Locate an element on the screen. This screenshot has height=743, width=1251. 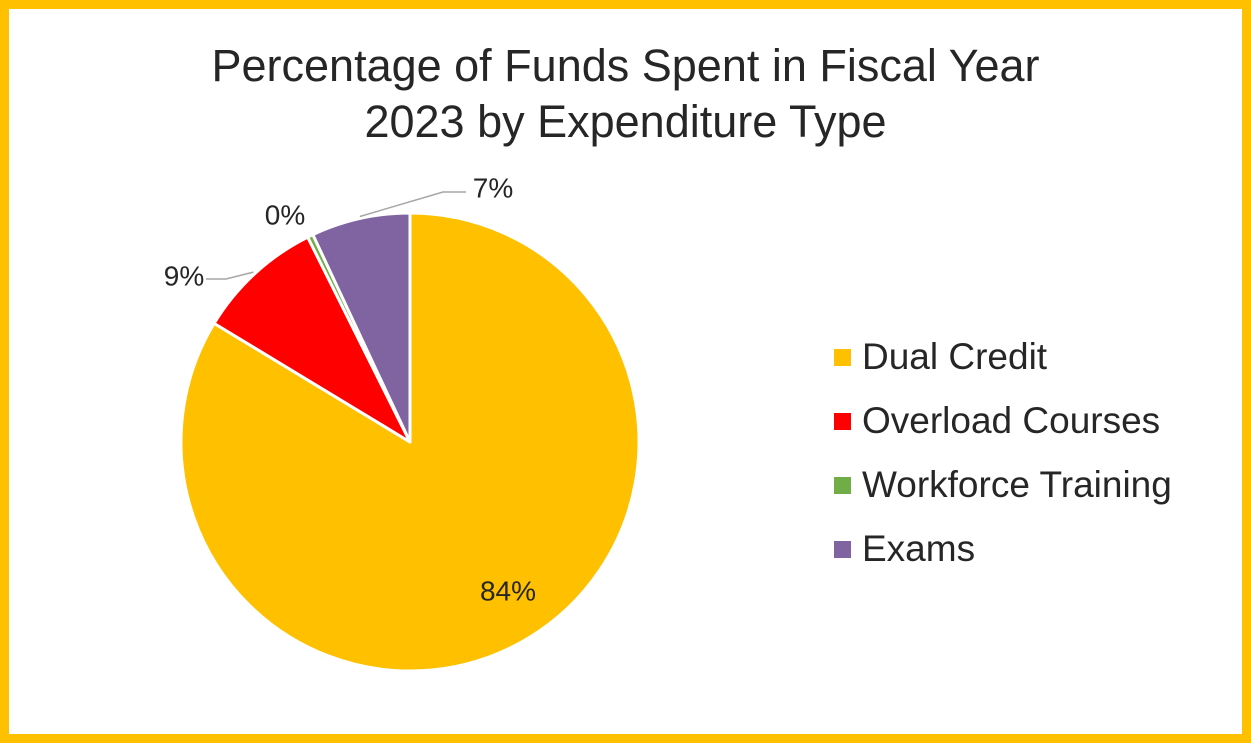
legend-swatch-overload-courses is located at coordinates (842, 421).